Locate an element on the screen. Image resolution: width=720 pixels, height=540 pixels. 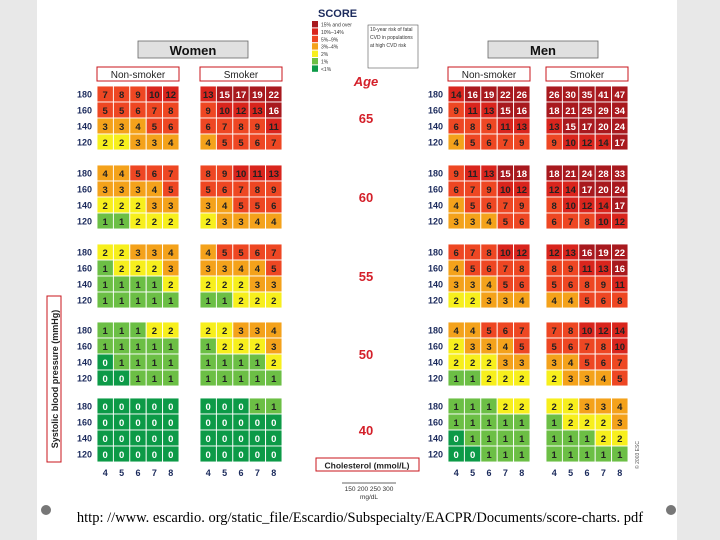
risk-cell-value: 12 is located at coordinates (603, 331).